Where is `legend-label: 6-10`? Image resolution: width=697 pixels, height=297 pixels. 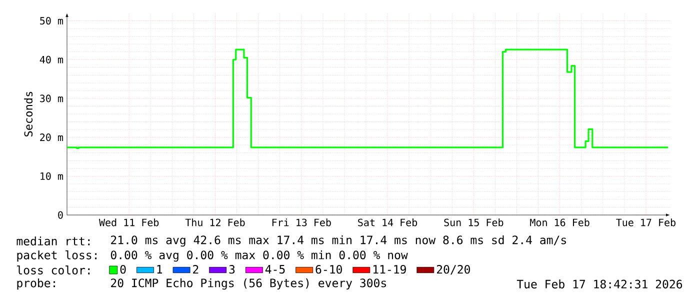 legend-label: 6-10 is located at coordinates (329, 269).